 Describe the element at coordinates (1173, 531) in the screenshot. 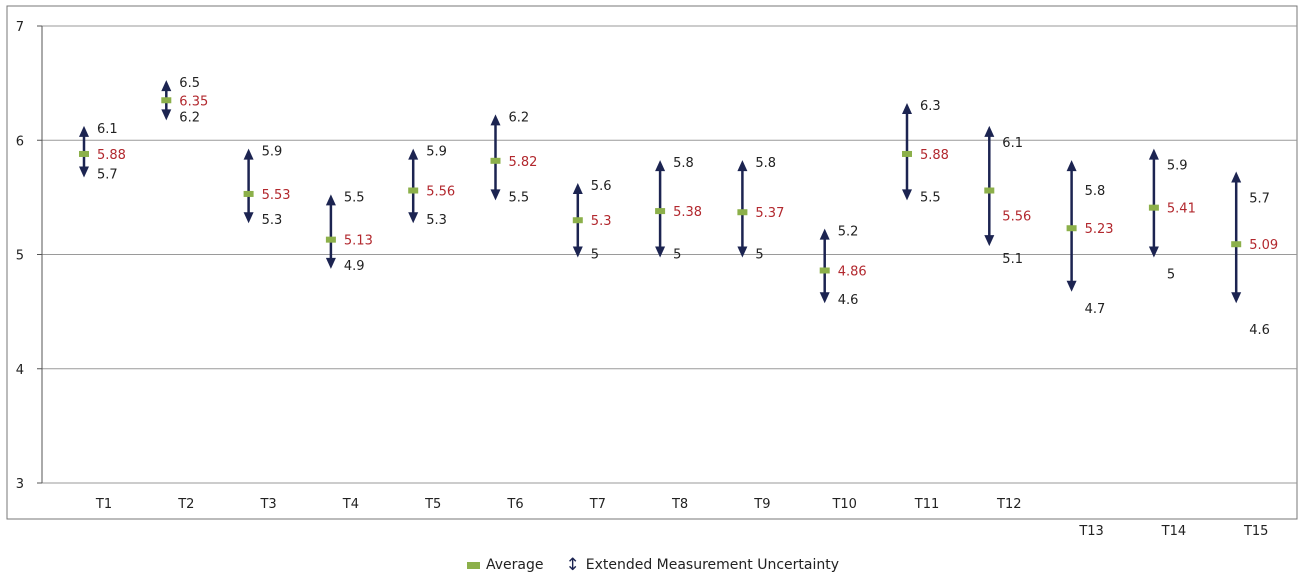

I see `x-tick-label-T14: T14` at that location.